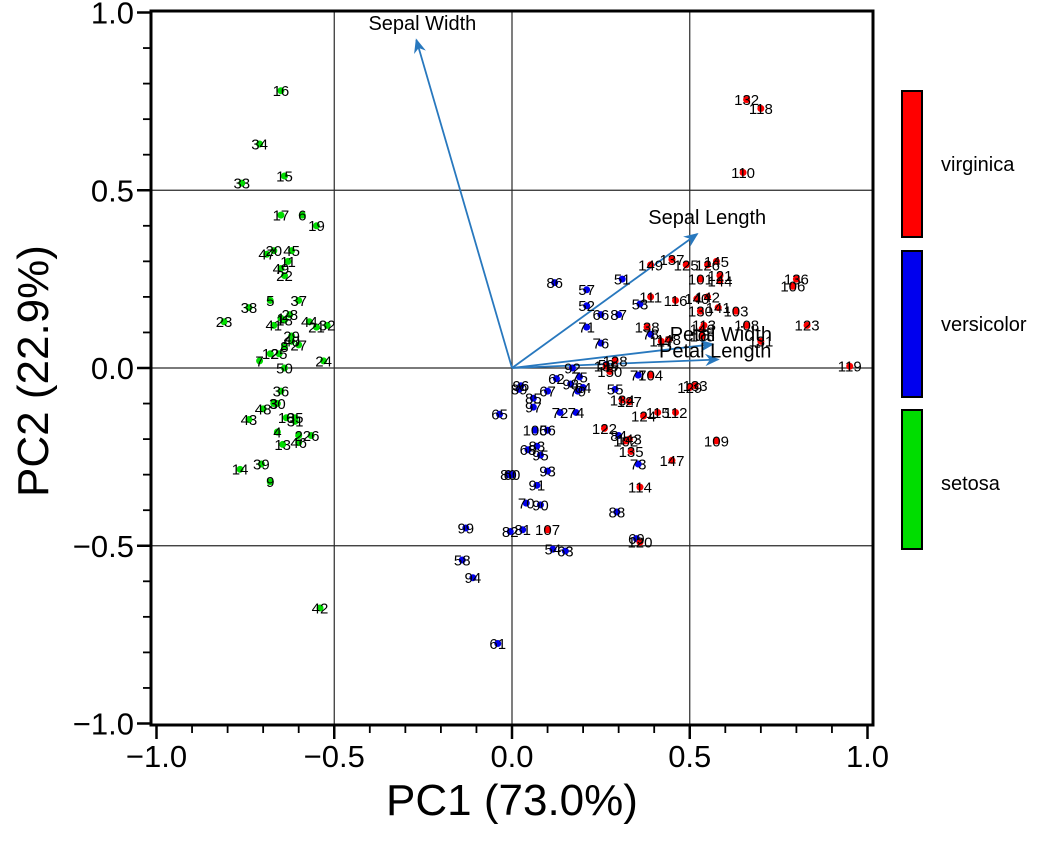 Image resolution: width=1038 pixels, height=848 pixels. Describe the element at coordinates (631, 452) in the screenshot. I see `point-label-virginica: 135` at that location.